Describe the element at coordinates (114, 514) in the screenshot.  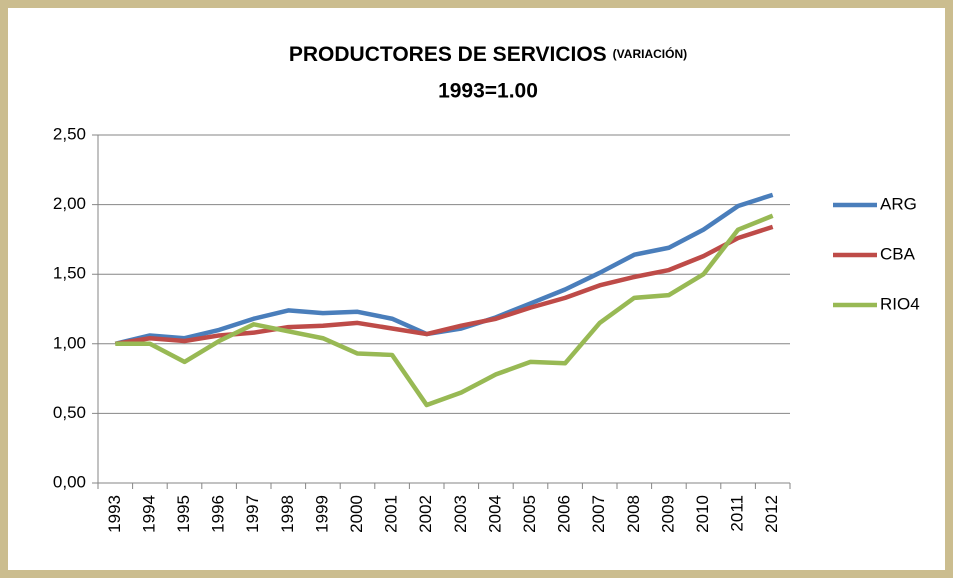
I see `x-tick-label: 1993` at that location.